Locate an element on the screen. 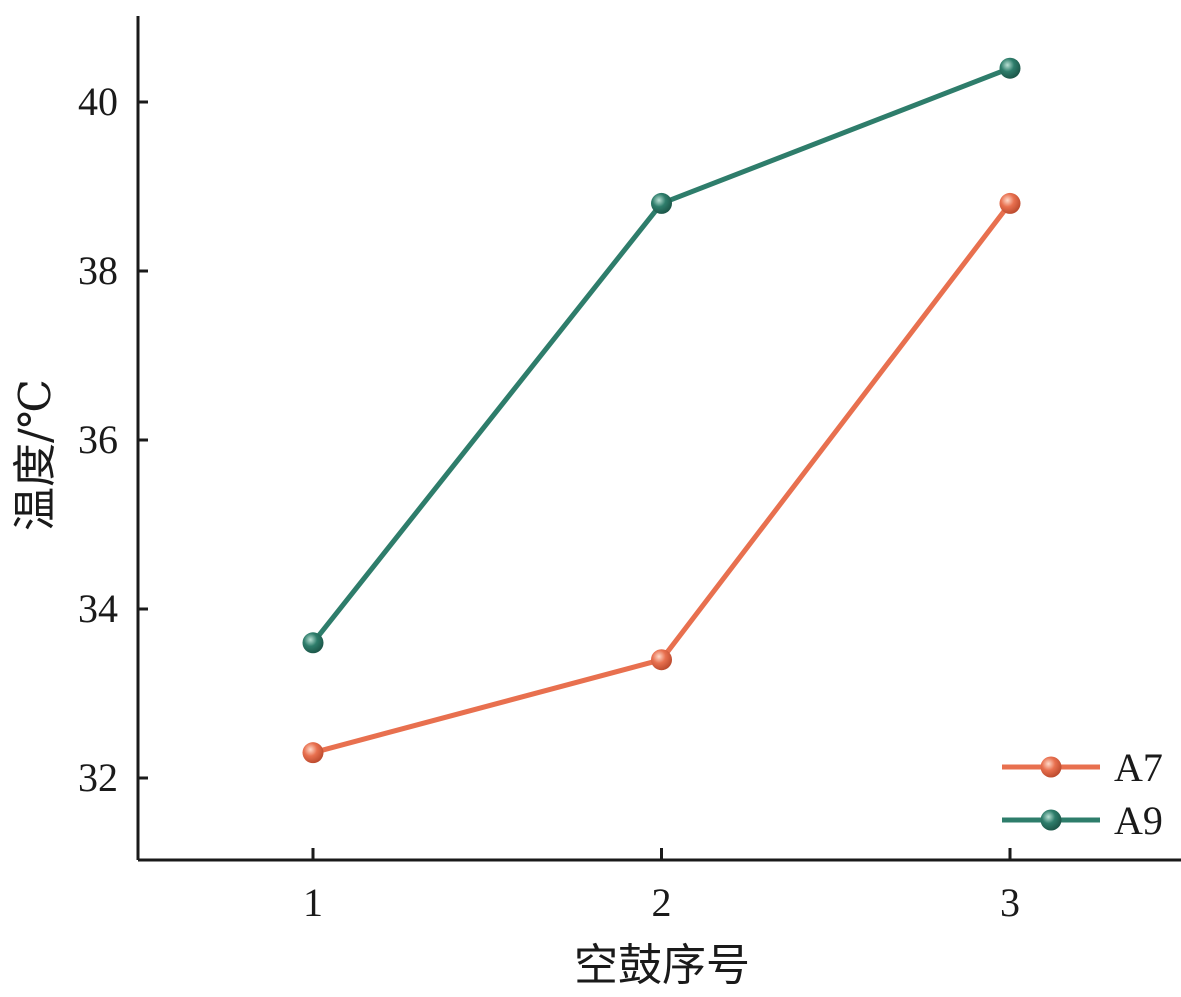 This screenshot has height=997, width=1181. x-tick-label: 1 is located at coordinates (313, 902).